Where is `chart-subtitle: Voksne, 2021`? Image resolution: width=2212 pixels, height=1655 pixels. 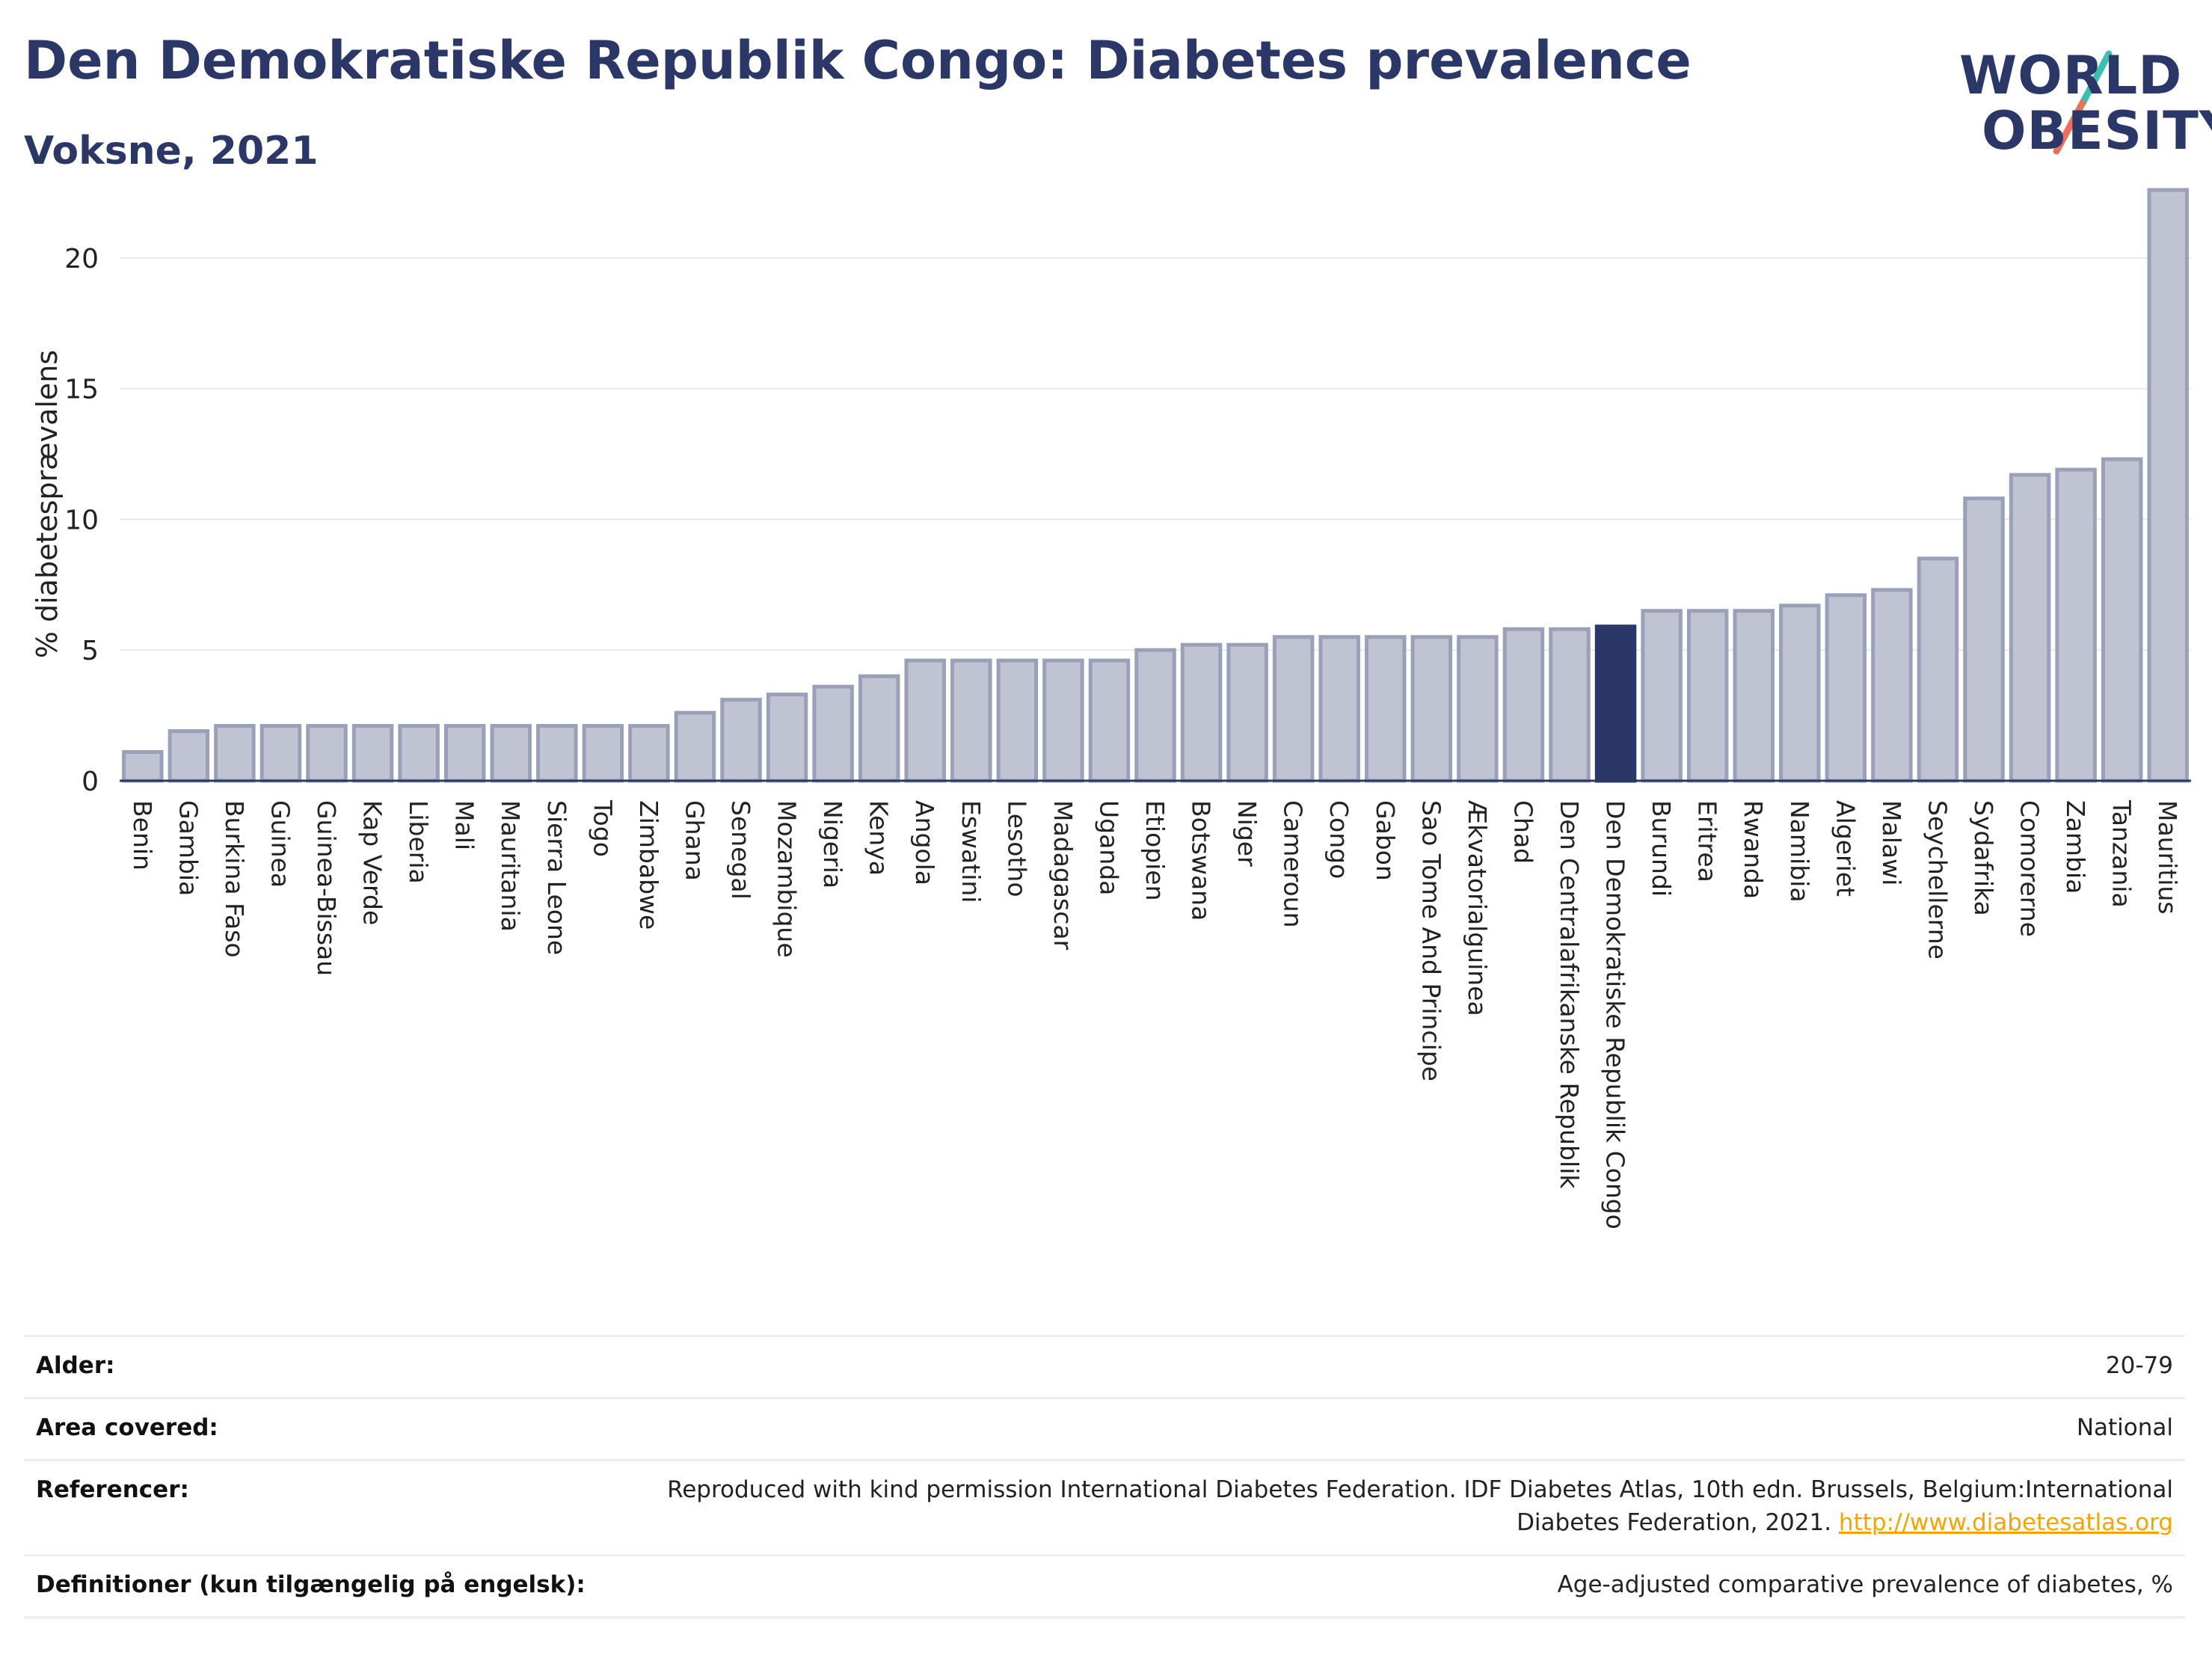
chart-subtitle: Voksne, 2021 is located at coordinates (171, 151).